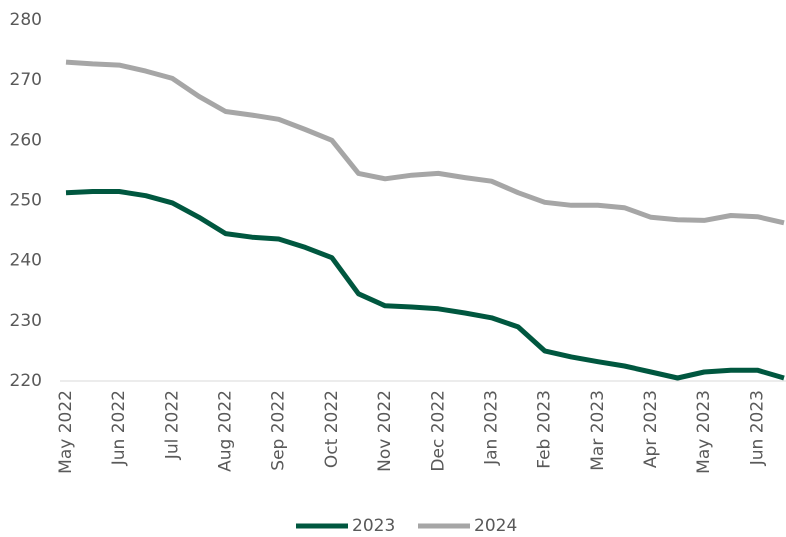 Image resolution: width=786 pixels, height=537 pixels. What do you see at coordinates (438, 431) in the screenshot?
I see `x-tick-label: Dec 2022` at bounding box center [438, 431].